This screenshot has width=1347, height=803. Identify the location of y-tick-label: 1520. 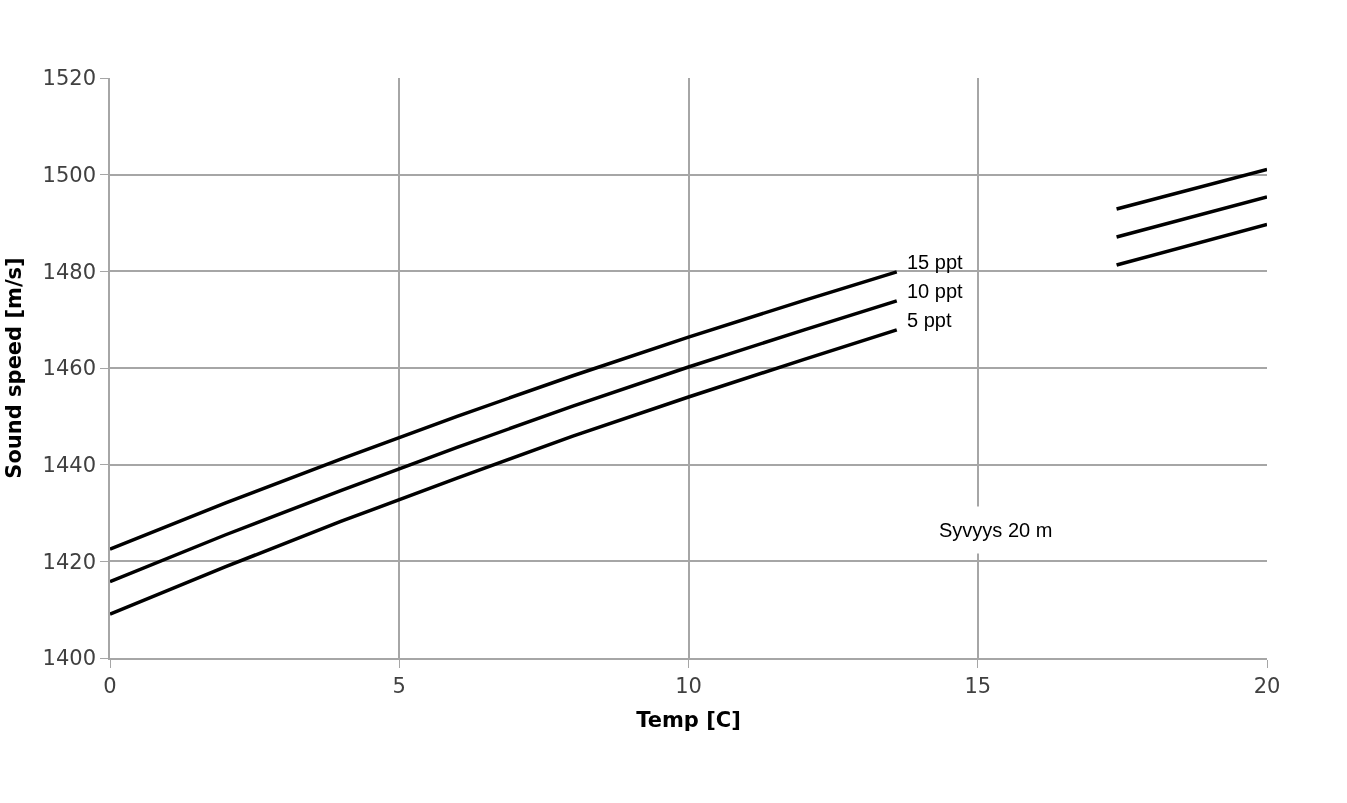
(69, 78).